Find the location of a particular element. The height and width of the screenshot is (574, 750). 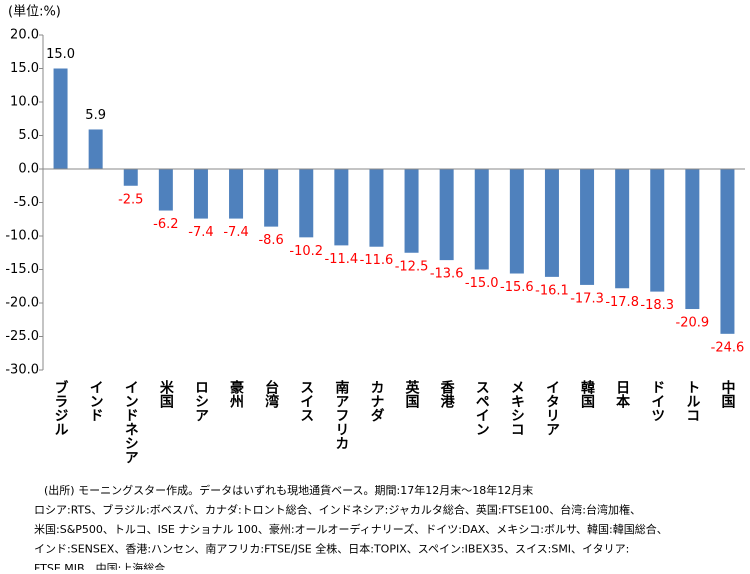

value-label: -2.5 is located at coordinates (130, 199).